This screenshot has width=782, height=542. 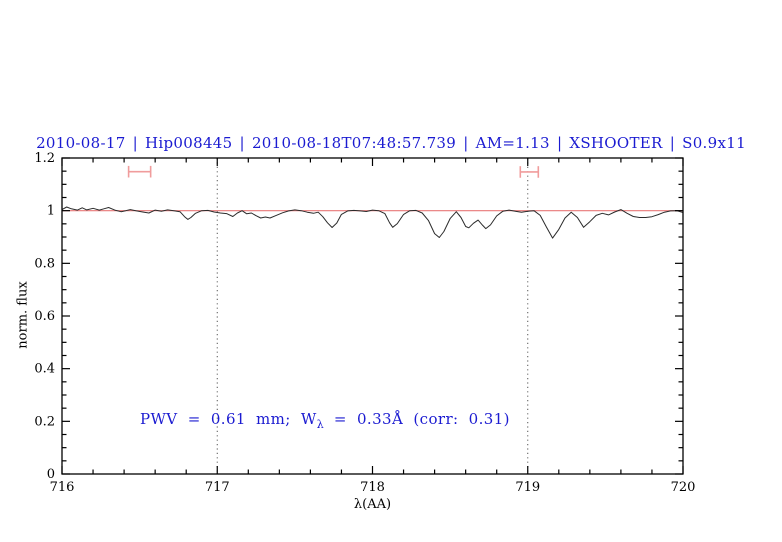 What do you see at coordinates (527, 487) in the screenshot?
I see `x-tick-label: 719` at bounding box center [527, 487].